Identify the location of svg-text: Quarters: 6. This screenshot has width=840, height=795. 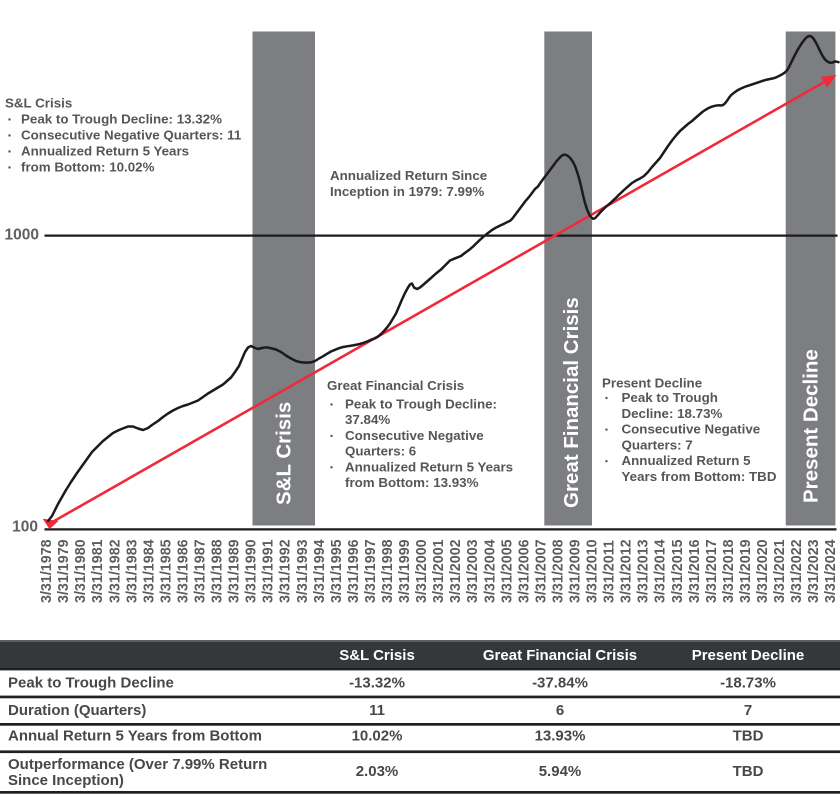
(380, 451).